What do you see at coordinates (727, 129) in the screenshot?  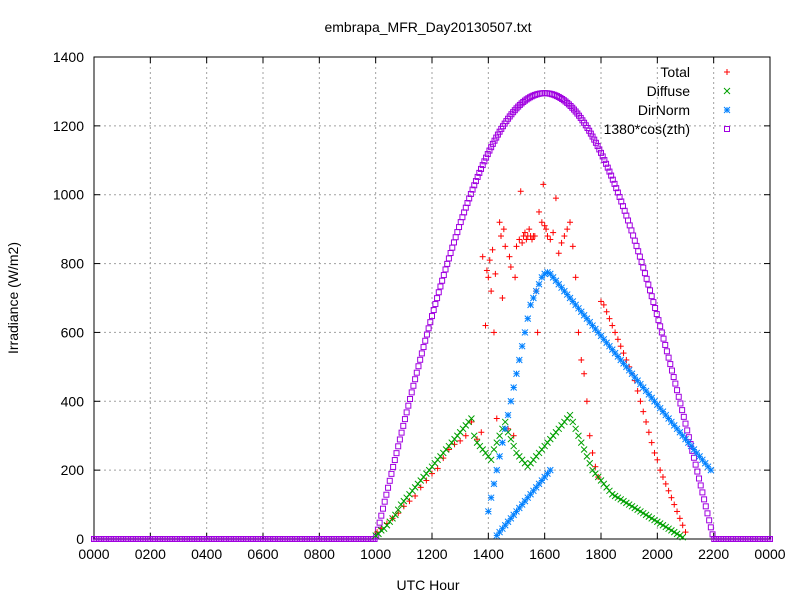 I see `legend-marker` at bounding box center [727, 129].